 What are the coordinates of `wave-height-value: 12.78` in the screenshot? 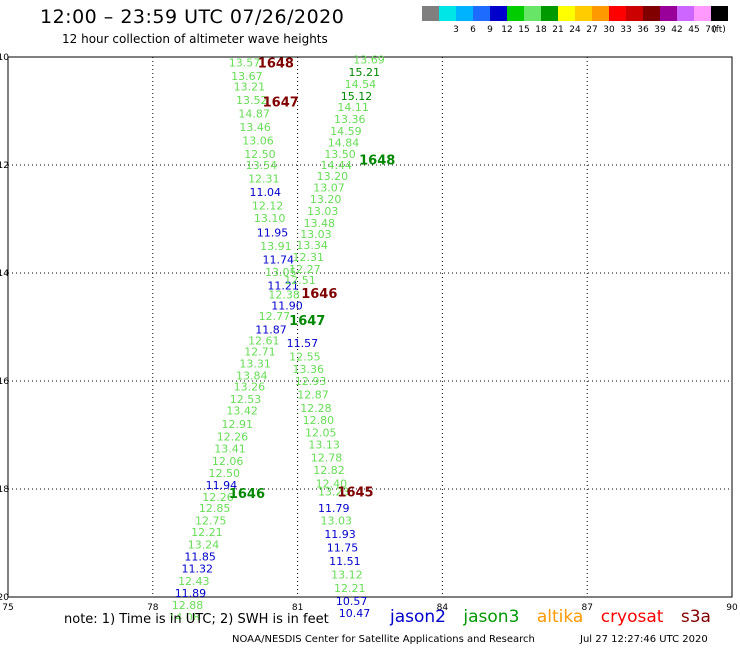 It's located at (327, 458).